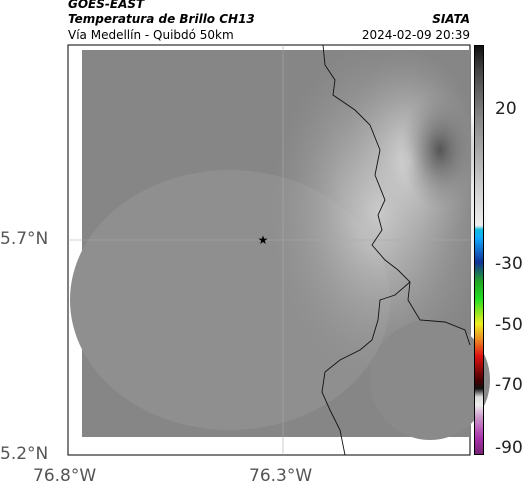  Describe the element at coordinates (24, 454) in the screenshot. I see `lat-label: 5.2°N` at that location.